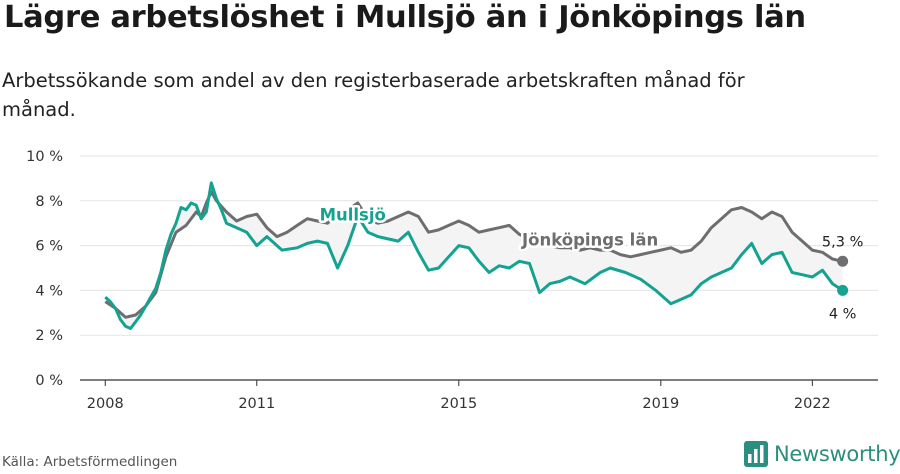 The height and width of the screenshot is (474, 900). I want to click on brand-logo: Newsworthy, so click(822, 454).